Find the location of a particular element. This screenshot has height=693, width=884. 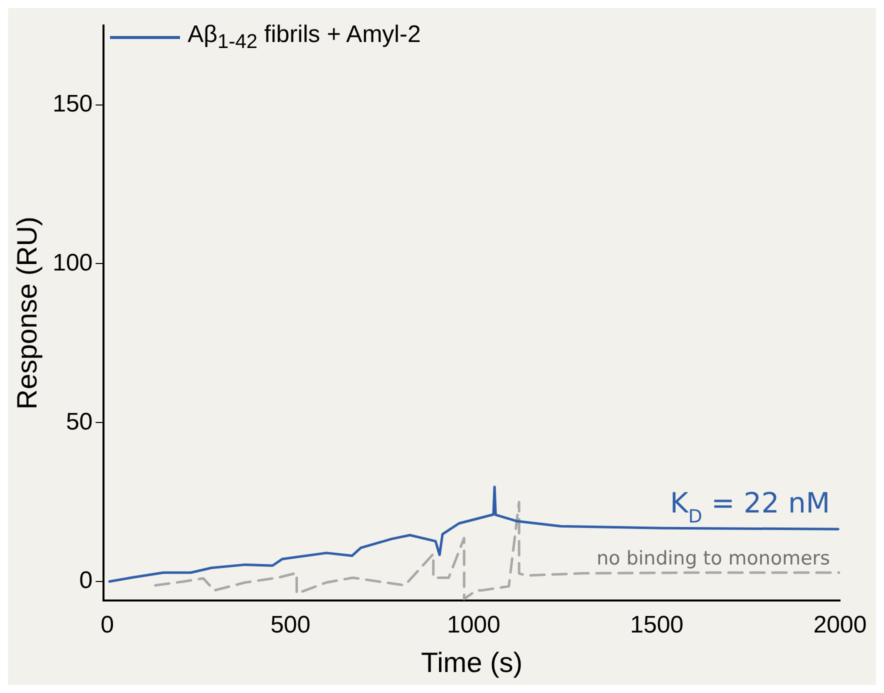

legend-label: Aβ$_{1-42}$ fibrils + Amyl-2 is located at coordinates (304, 37).